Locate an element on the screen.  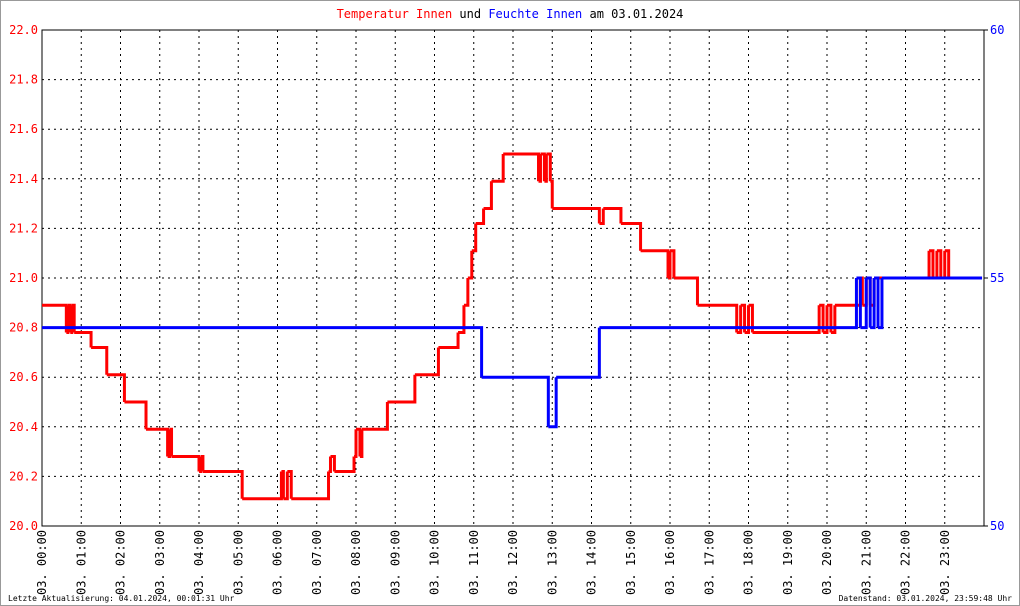
title-connector: und is located at coordinates (470, 14).